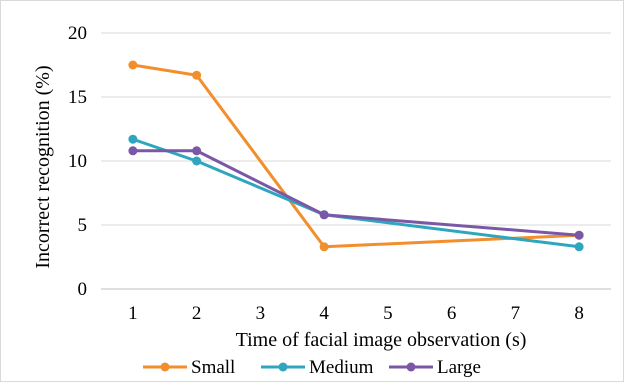  I want to click on x-tick-label-1: 1, so click(133, 313).